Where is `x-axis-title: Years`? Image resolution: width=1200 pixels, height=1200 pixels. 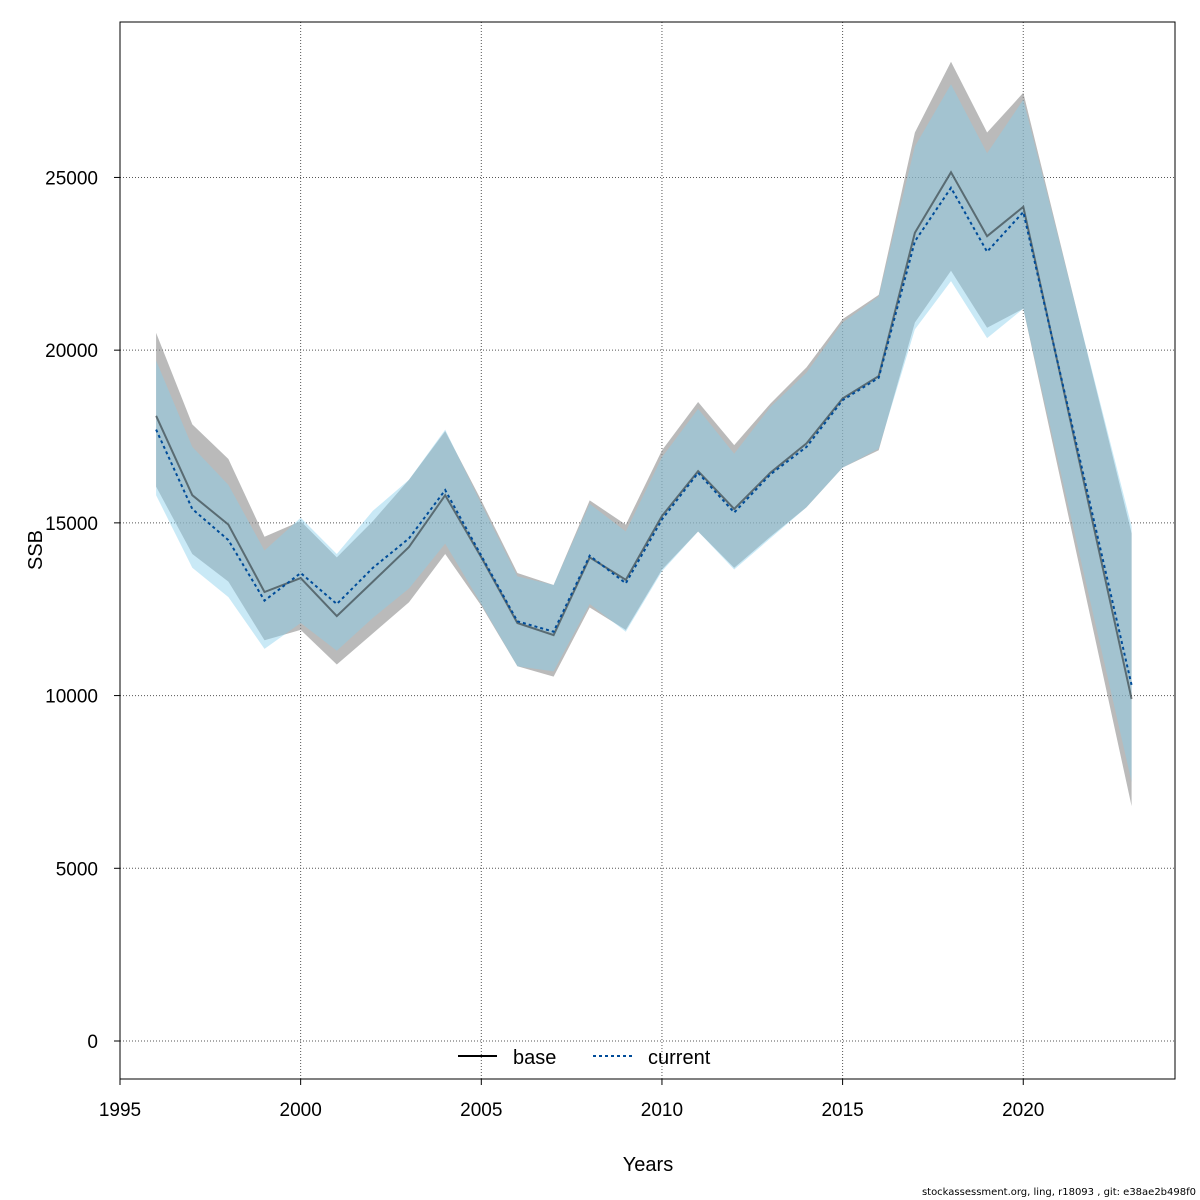
x-axis-title: Years is located at coordinates (648, 1165).